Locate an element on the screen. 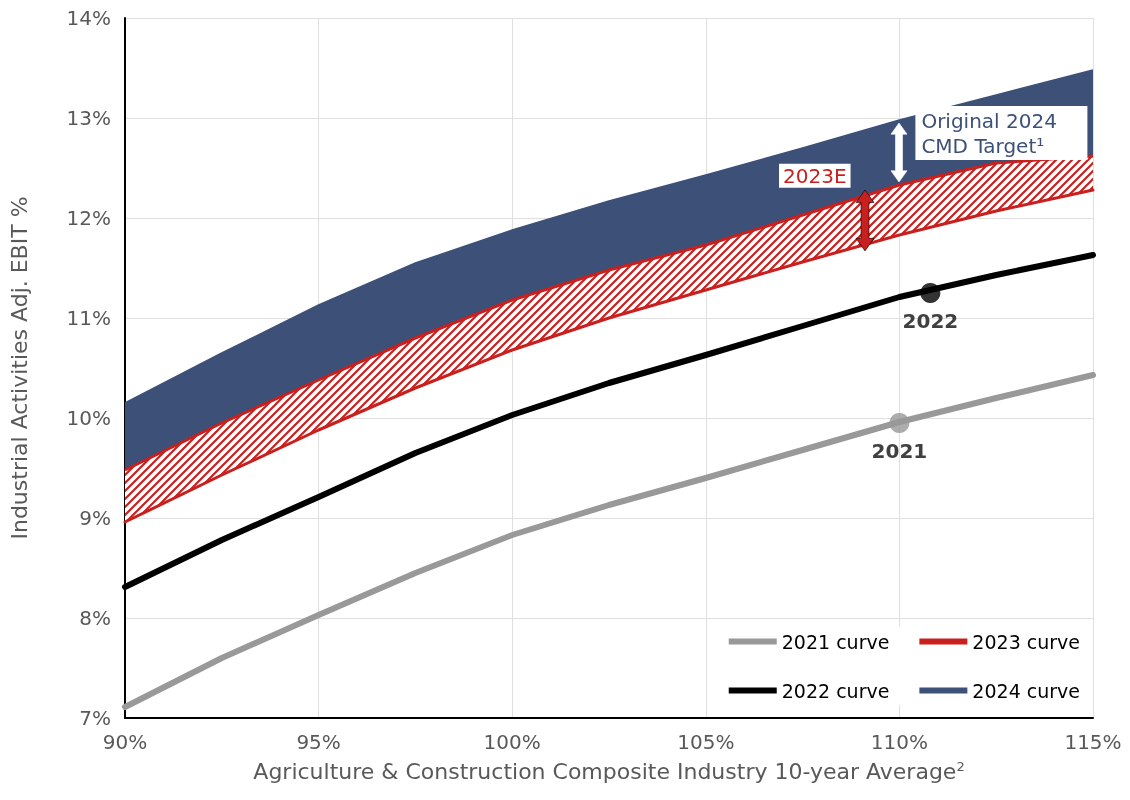 This screenshot has width=1130, height=800. legend-label: 2022 curve is located at coordinates (835, 690).